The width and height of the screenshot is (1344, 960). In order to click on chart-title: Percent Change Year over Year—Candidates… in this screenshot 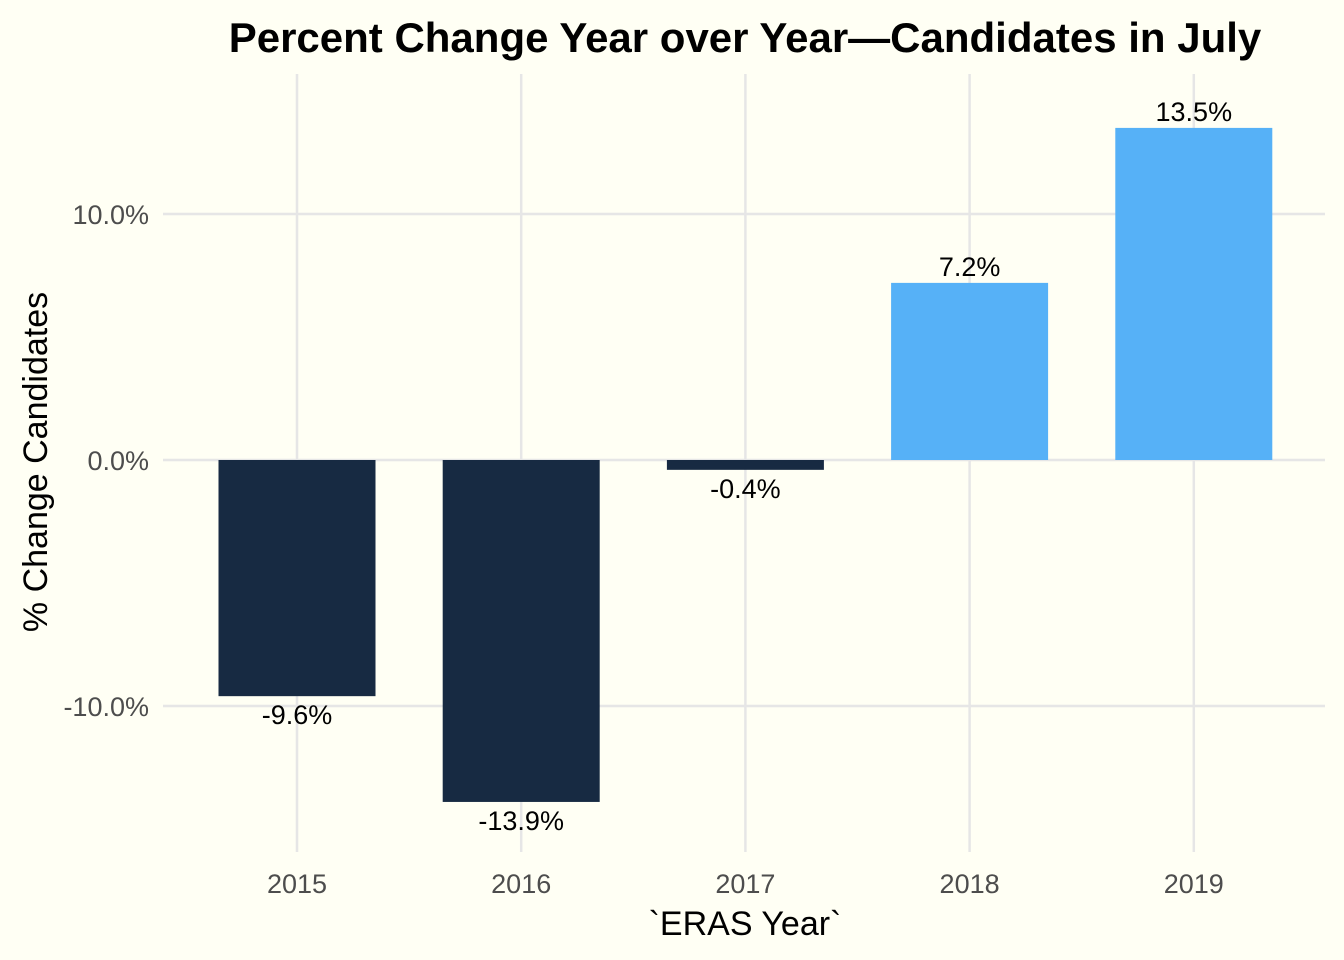, I will do `click(745, 37)`.